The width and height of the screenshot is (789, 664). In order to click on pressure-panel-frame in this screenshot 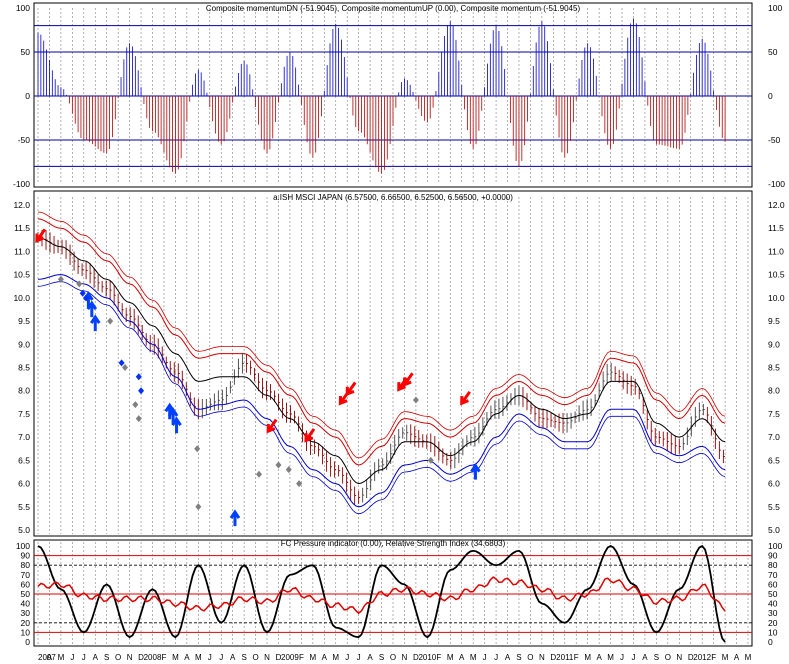, I will do `click(393, 593)`.